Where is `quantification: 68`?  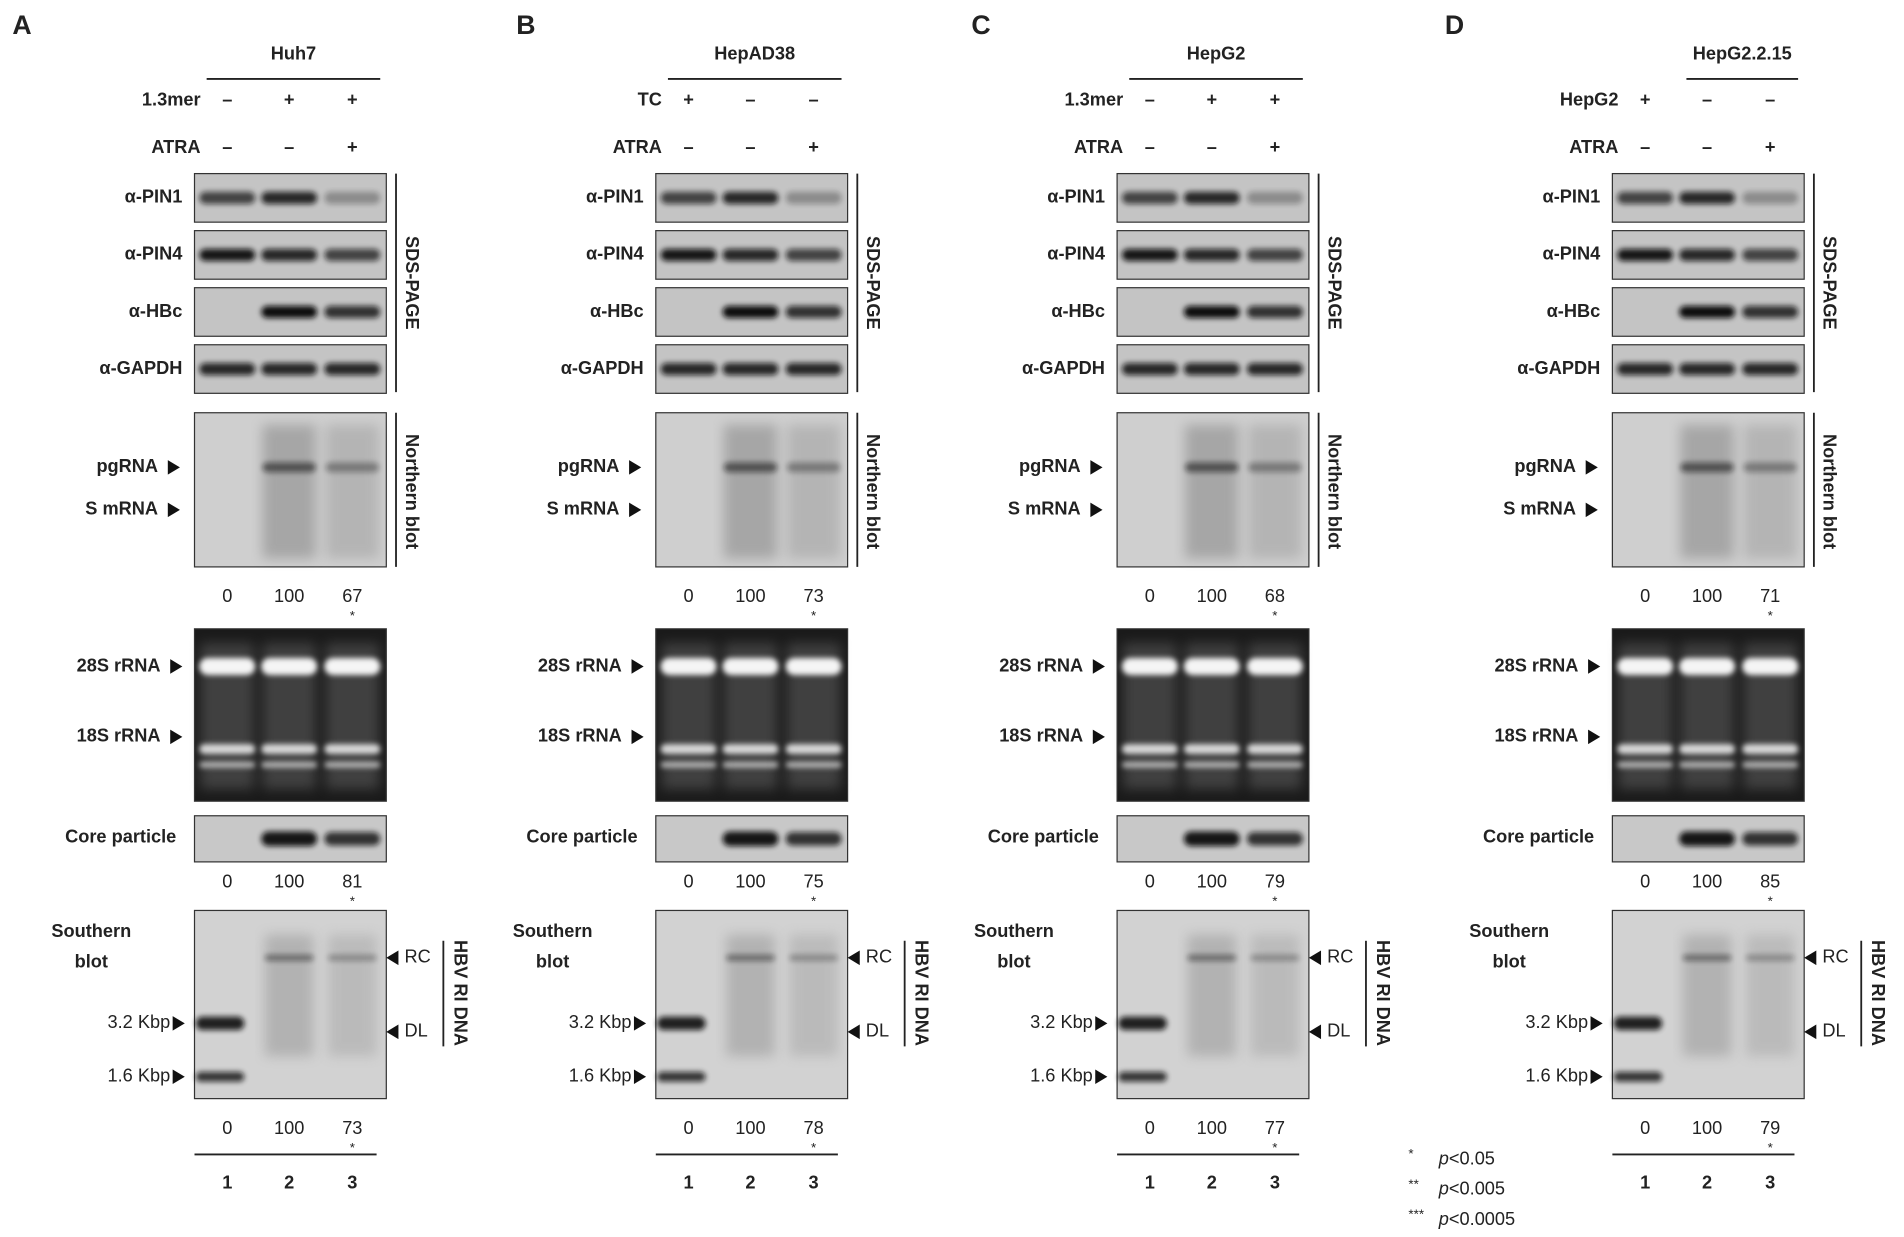 quantification: 68 is located at coordinates (1275, 596).